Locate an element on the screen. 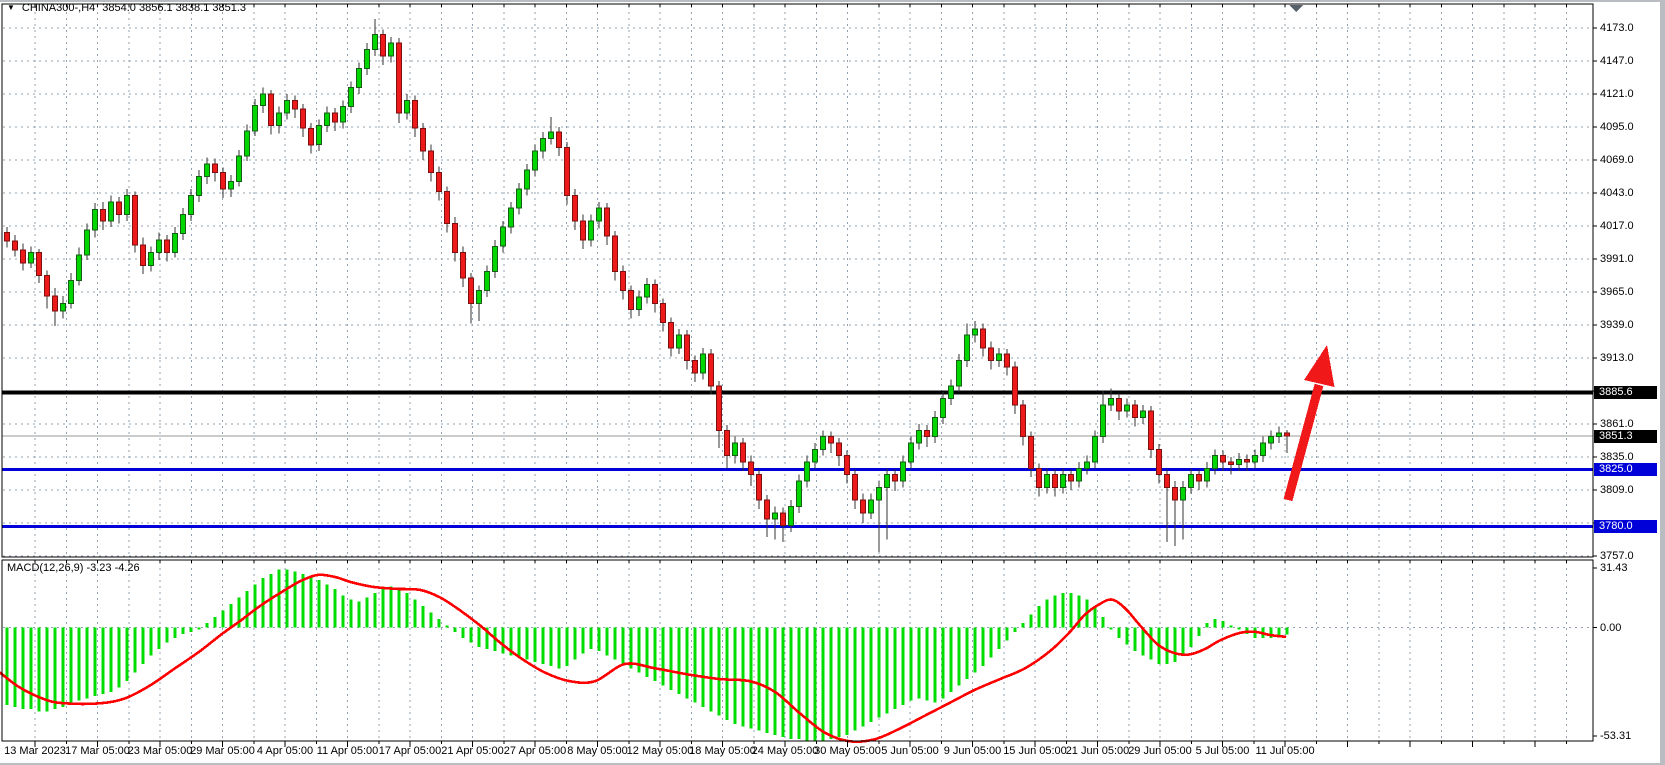 The width and height of the screenshot is (1665, 765). time-tick-label: 29 Mar 05:00 is located at coordinates (222, 751).